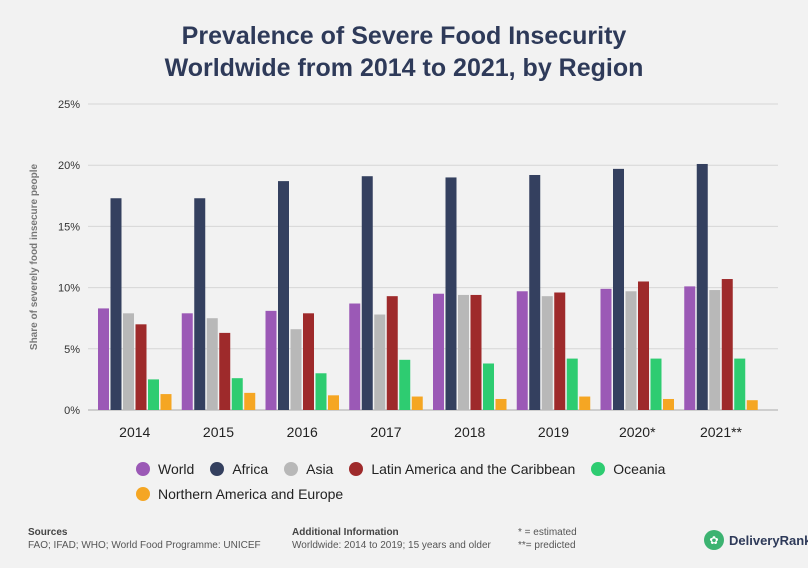  Describe the element at coordinates (69, 105) in the screenshot. I see `y-tick-label: 25%` at that location.